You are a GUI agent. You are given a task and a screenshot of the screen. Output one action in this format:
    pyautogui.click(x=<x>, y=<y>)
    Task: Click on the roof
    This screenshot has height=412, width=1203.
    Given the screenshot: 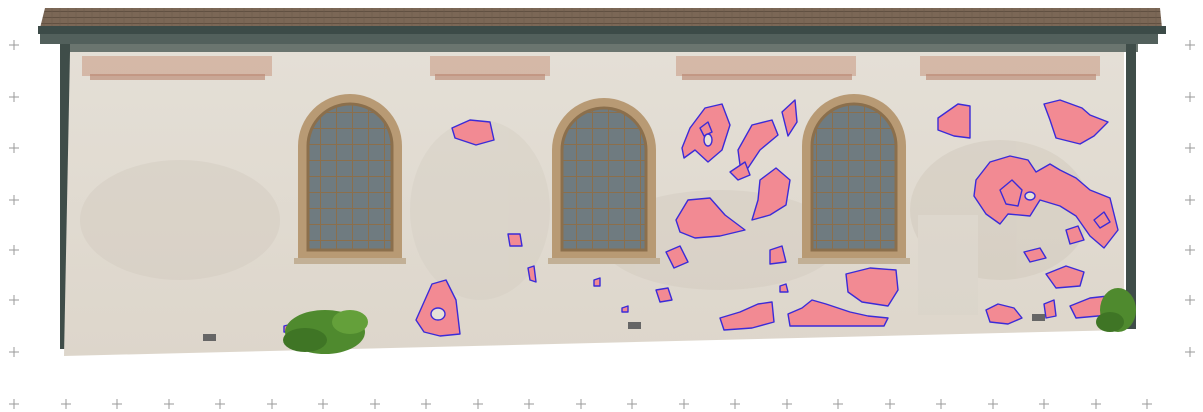 What is the action you would take?
    pyautogui.click(x=602, y=30)
    